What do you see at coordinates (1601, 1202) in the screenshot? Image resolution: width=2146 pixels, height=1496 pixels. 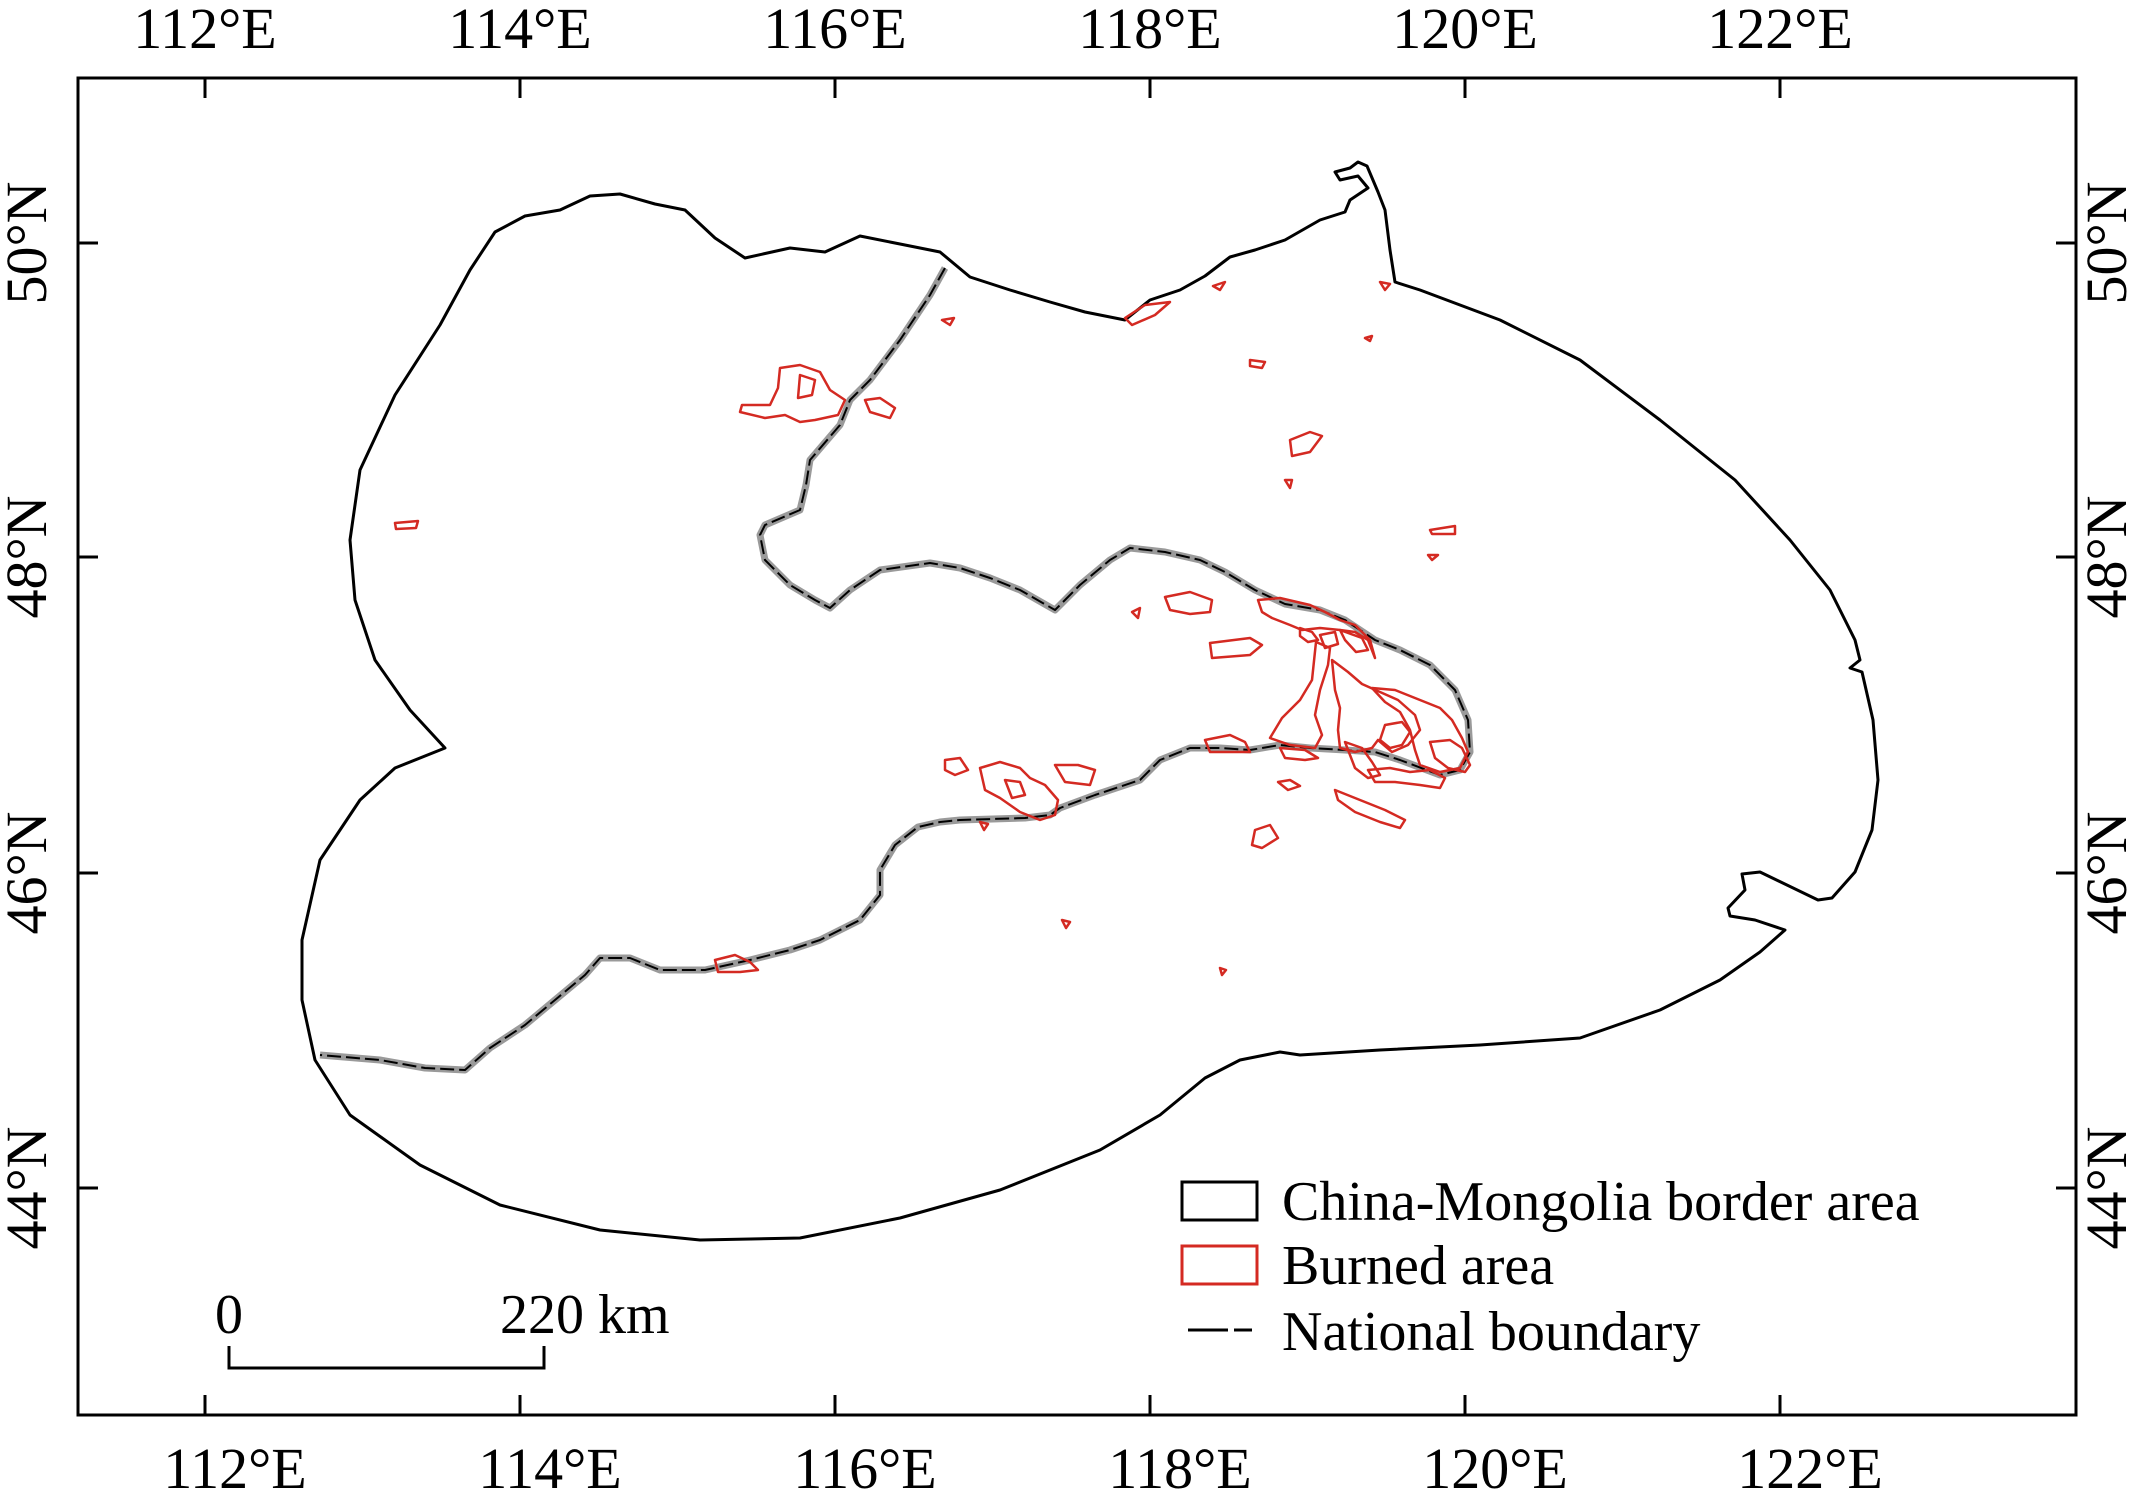 I see `legend-label-study-area: China-Mongolia border area` at bounding box center [1601, 1202].